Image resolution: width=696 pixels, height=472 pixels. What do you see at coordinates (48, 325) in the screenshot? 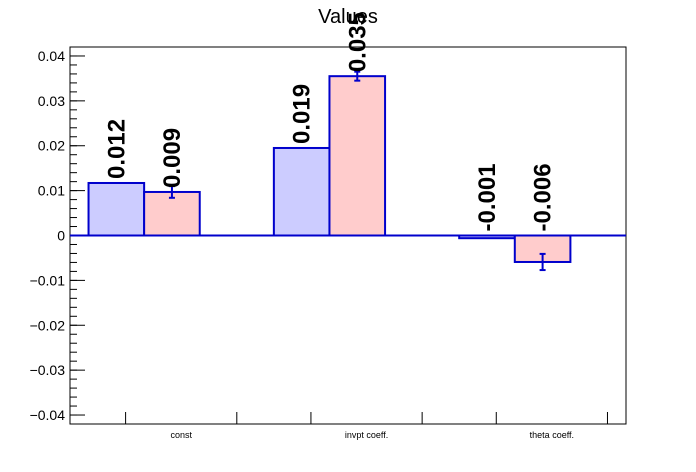
I see `y-tick-label: −0.02` at bounding box center [48, 325].